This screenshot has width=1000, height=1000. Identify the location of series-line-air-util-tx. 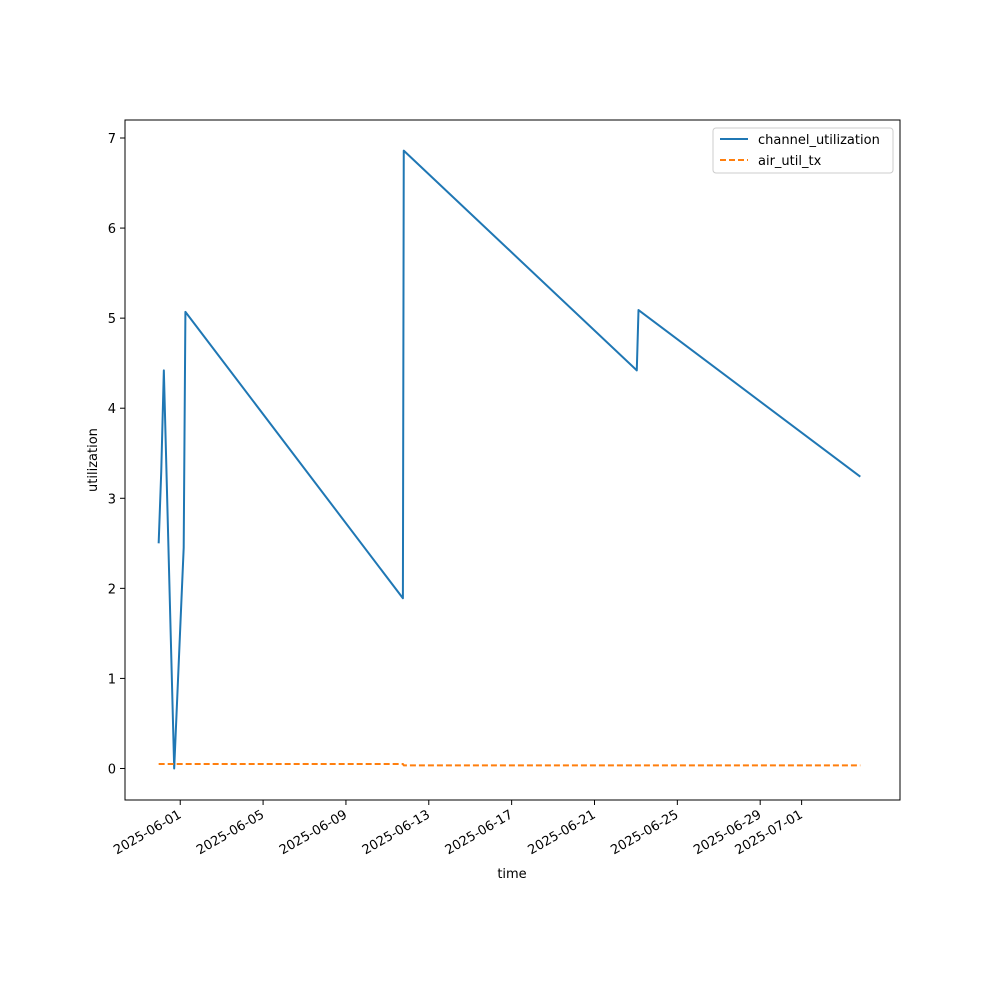
(509, 764).